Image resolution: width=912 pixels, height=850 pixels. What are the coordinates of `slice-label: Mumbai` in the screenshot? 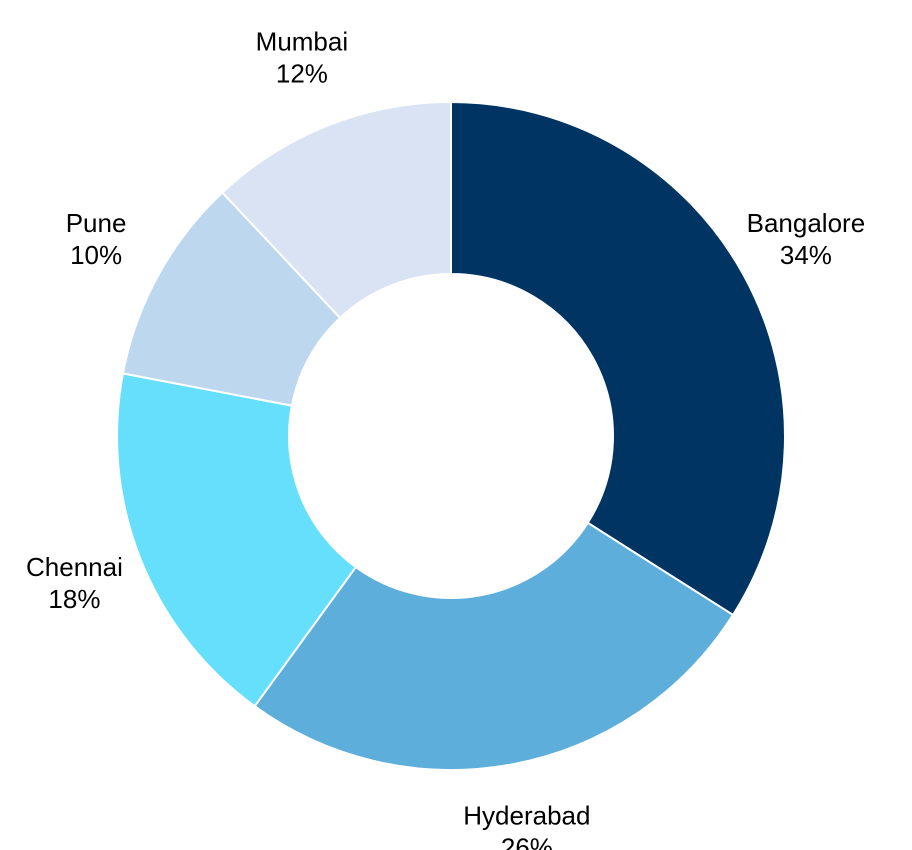 It's located at (302, 41).